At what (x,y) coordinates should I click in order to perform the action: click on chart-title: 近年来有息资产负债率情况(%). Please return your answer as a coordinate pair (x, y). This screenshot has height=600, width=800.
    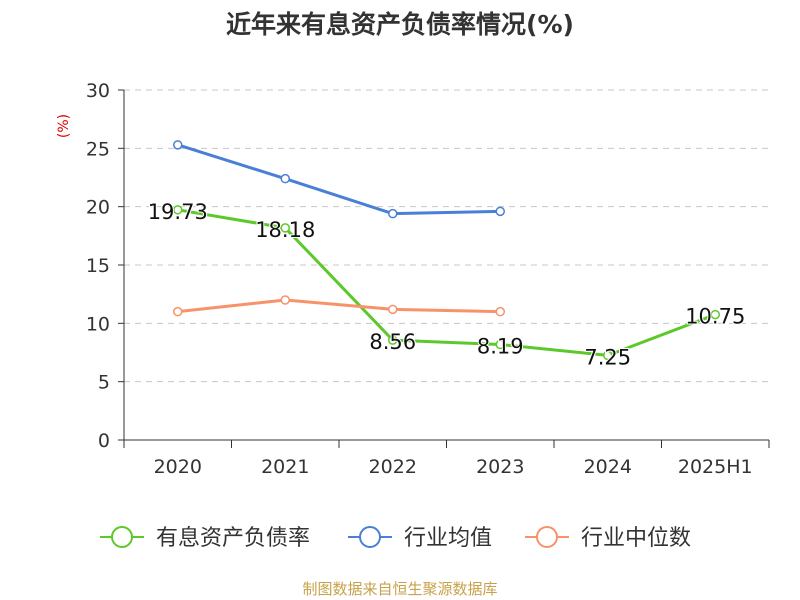
    Looking at the image, I should click on (400, 24).